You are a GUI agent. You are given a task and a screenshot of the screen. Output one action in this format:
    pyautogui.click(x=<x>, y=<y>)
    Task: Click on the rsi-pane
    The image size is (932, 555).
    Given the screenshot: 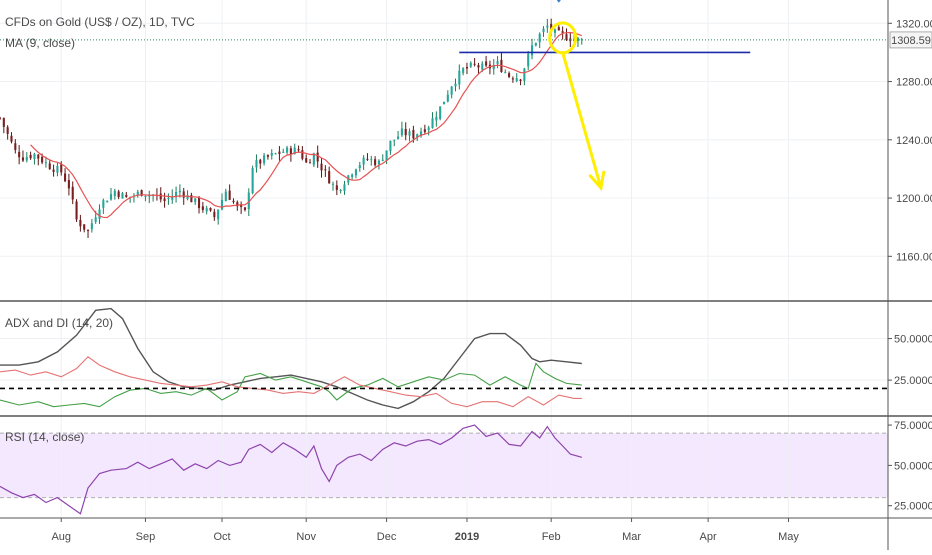 What is the action you would take?
    pyautogui.click(x=291, y=469)
    